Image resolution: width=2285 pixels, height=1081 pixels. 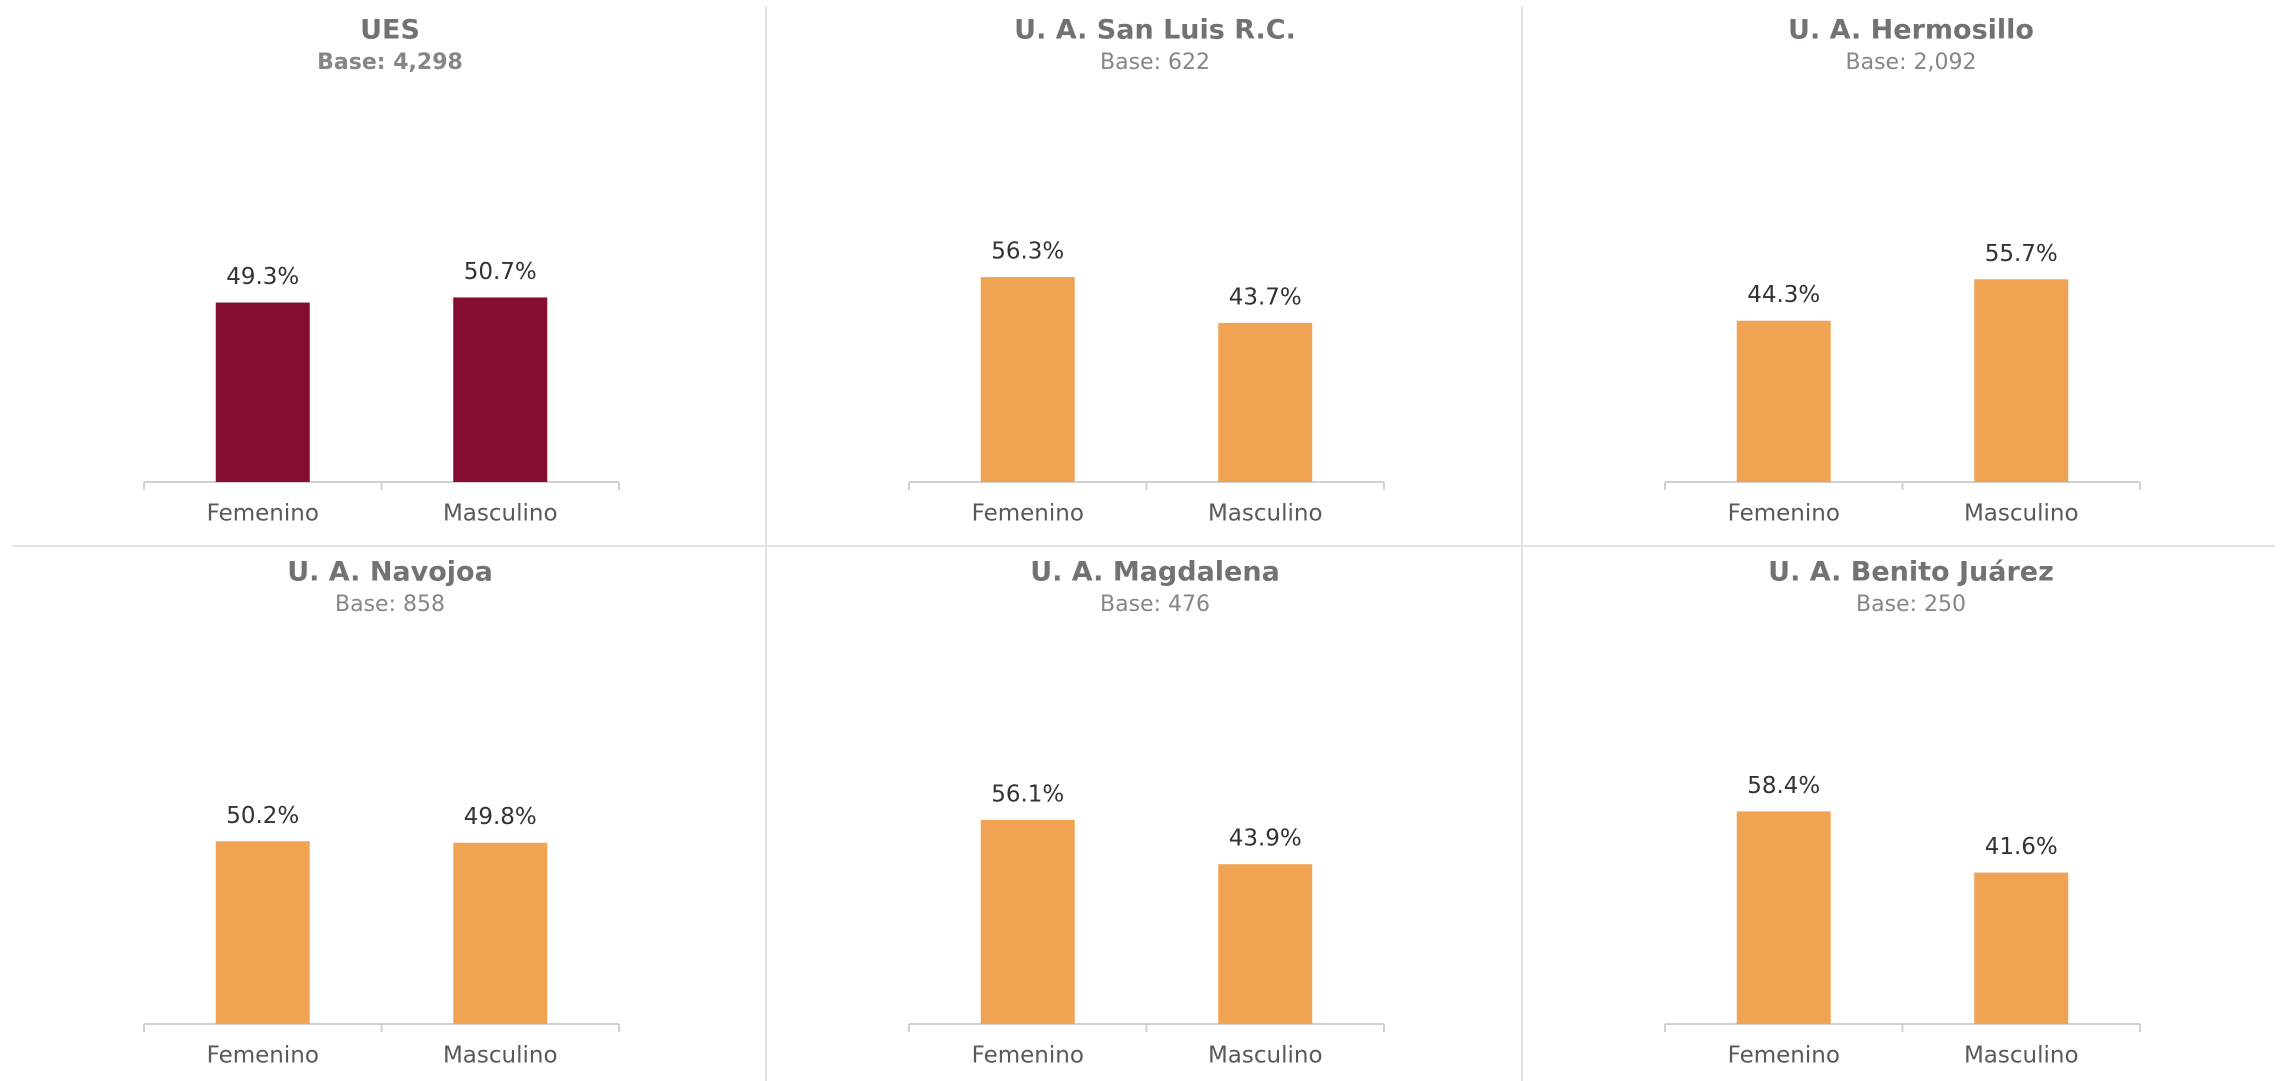 What do you see at coordinates (262, 816) in the screenshot?
I see `data-label: 50.2%` at bounding box center [262, 816].